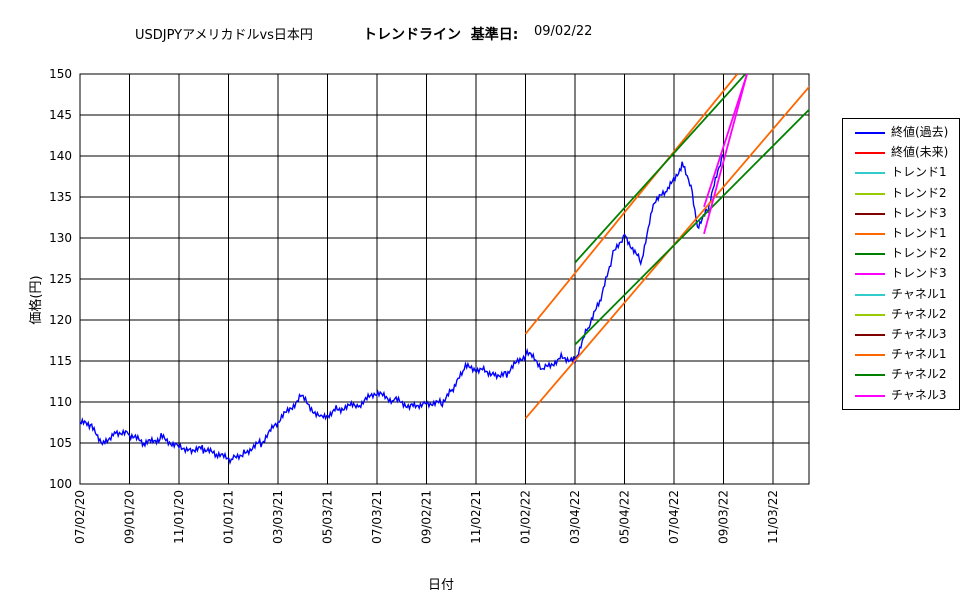  I want to click on y-tick-label: 125, so click(60, 279).